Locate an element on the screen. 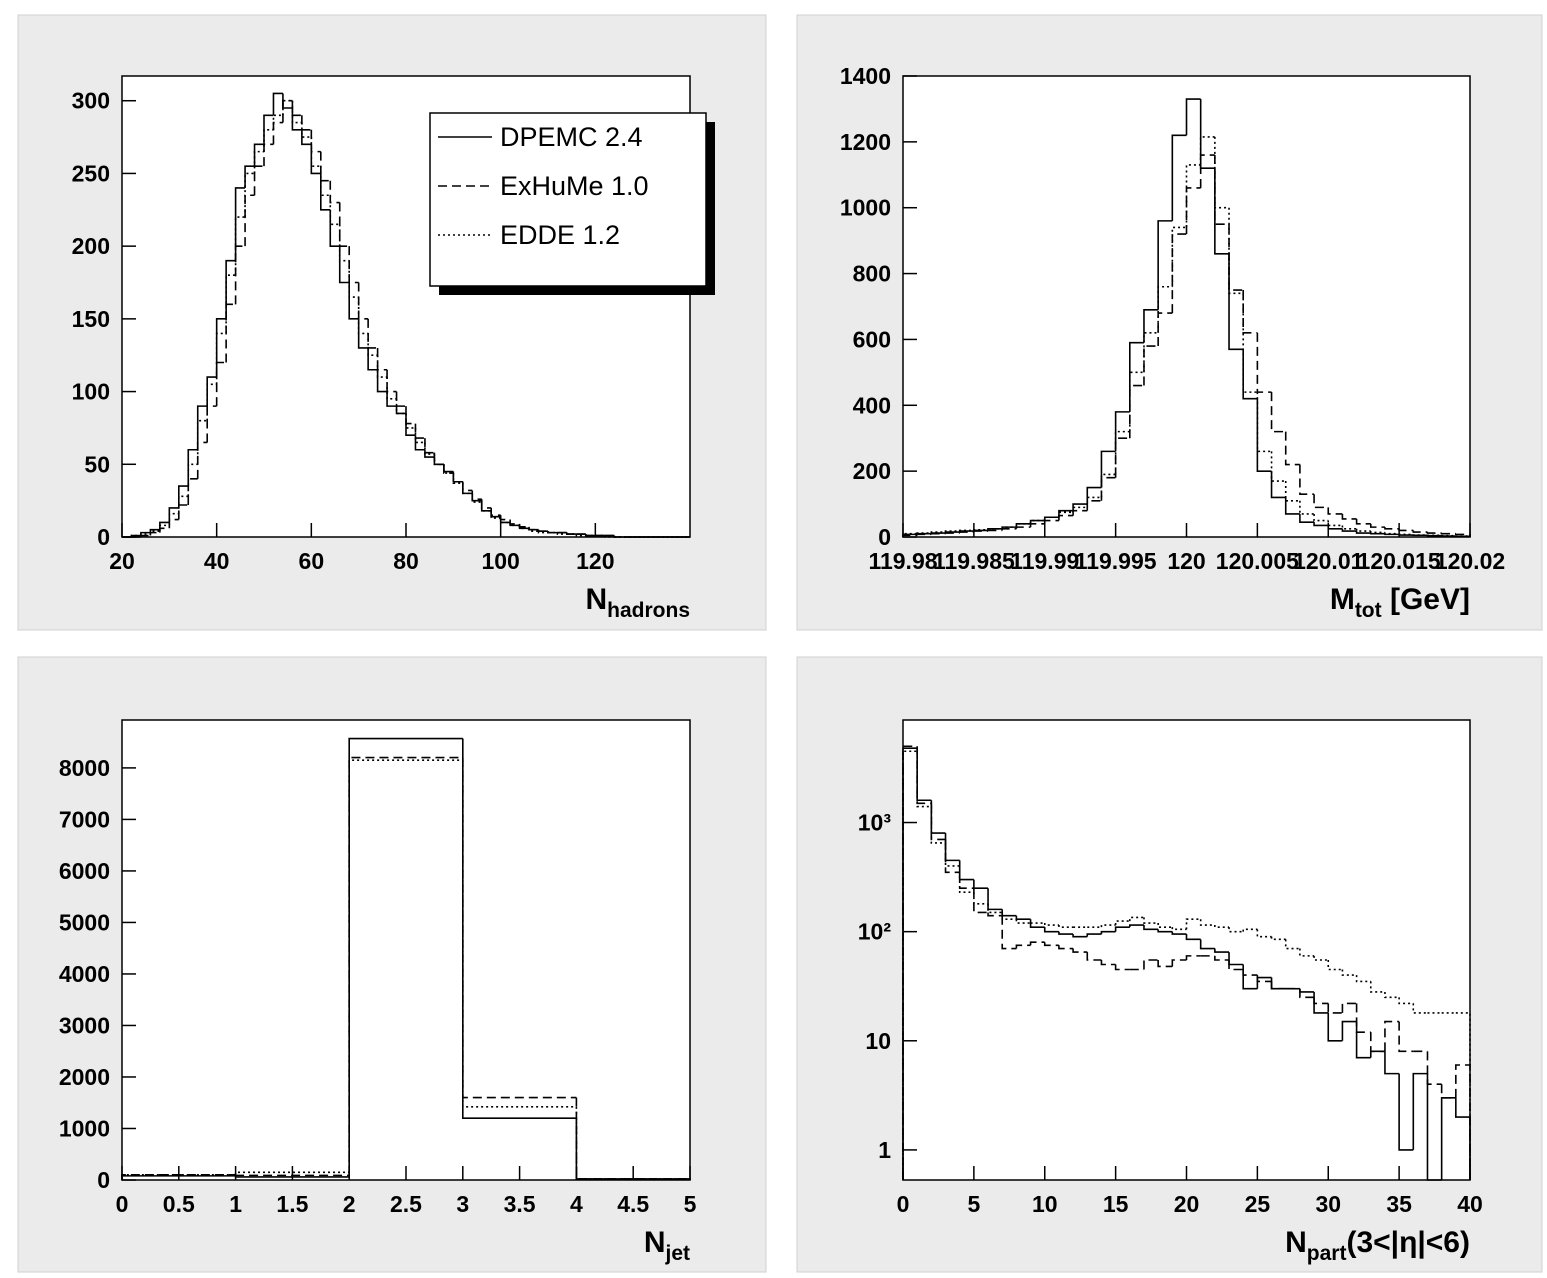 This screenshot has height=1278, width=1547. x-tick-label: 120.02 is located at coordinates (1470, 561).